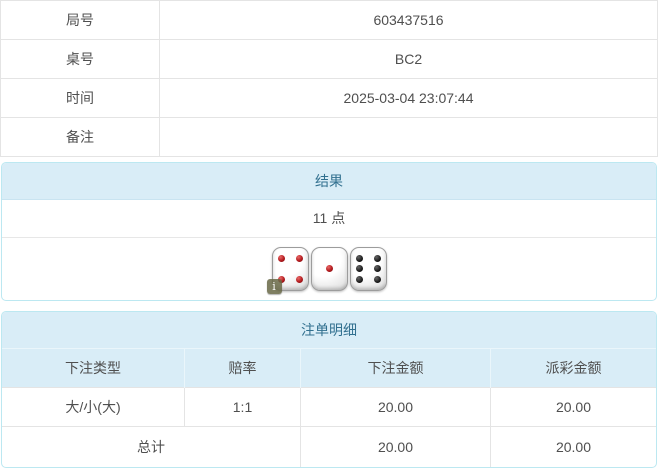 This screenshot has height=468, width=658. What do you see at coordinates (573, 407) in the screenshot?
I see `payout-amount-cell: 20.00` at bounding box center [573, 407].